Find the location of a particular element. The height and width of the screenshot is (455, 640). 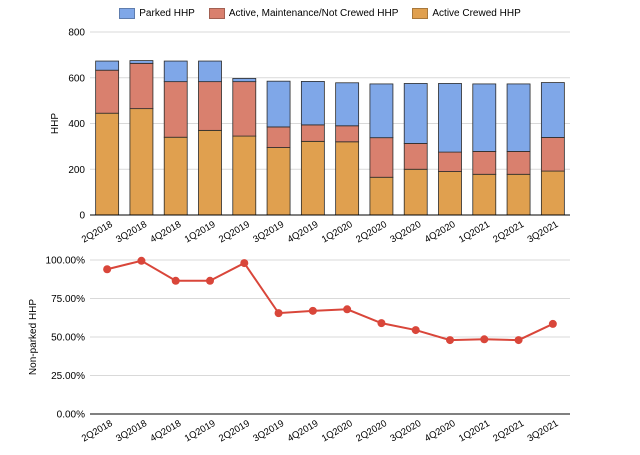

line-x-tick-label: 4Q2020 is located at coordinates (440, 431).